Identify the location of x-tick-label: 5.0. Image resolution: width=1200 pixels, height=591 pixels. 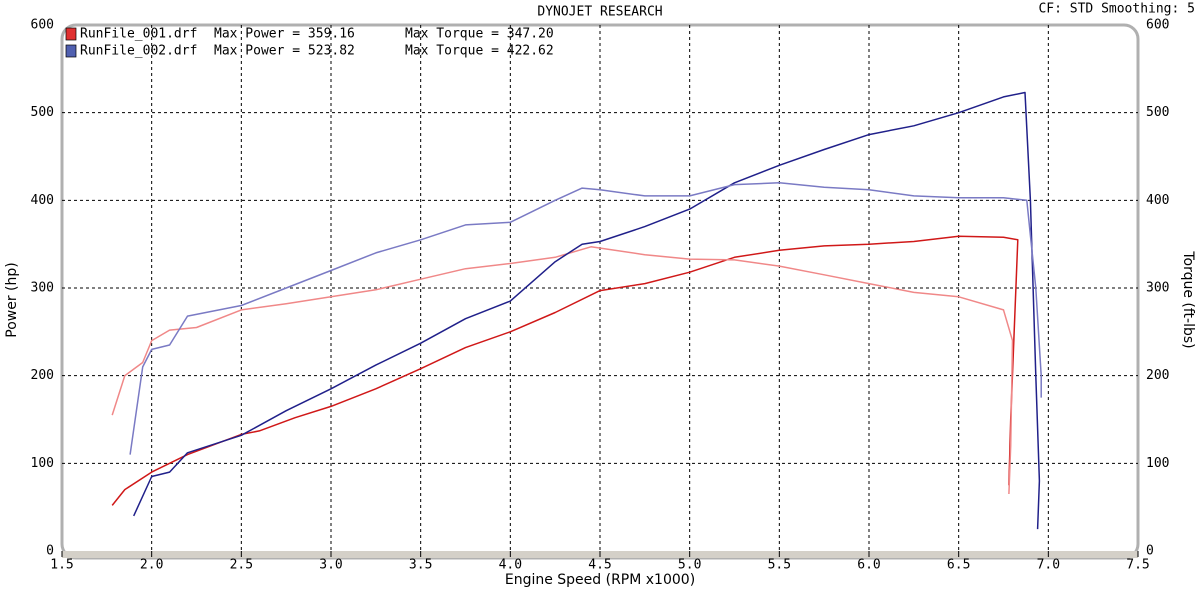
(689, 565).